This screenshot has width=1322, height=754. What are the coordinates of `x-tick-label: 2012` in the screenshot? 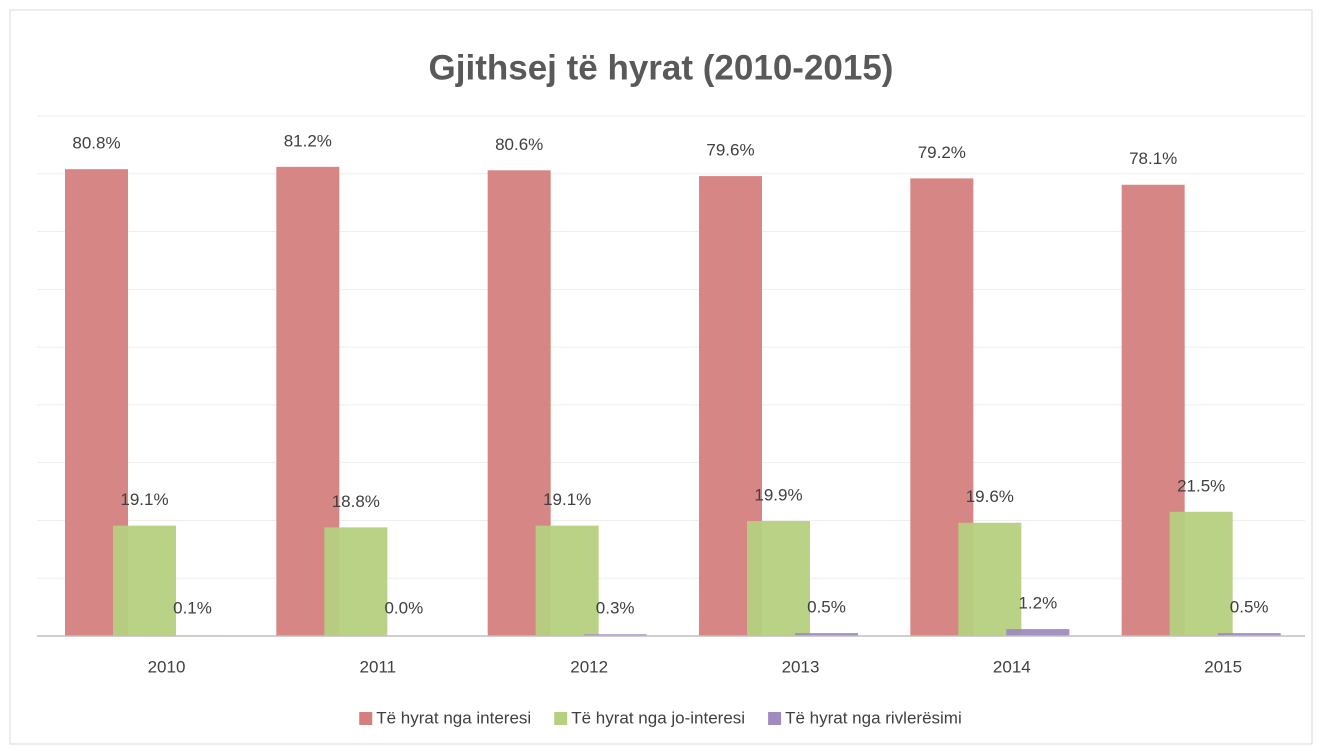 It's located at (589, 666).